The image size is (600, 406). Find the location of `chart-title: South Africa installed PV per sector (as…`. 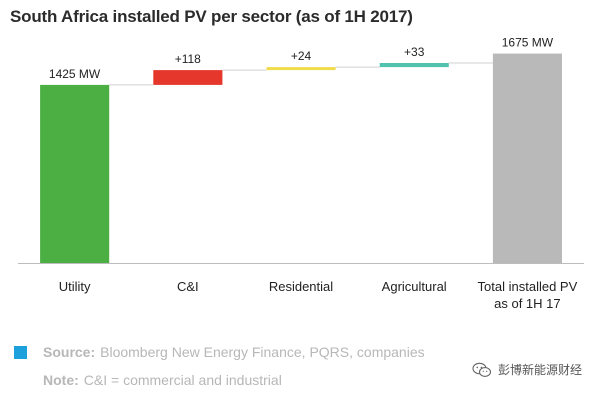

chart-title: South Africa installed PV per sector (as… is located at coordinates (211, 16).